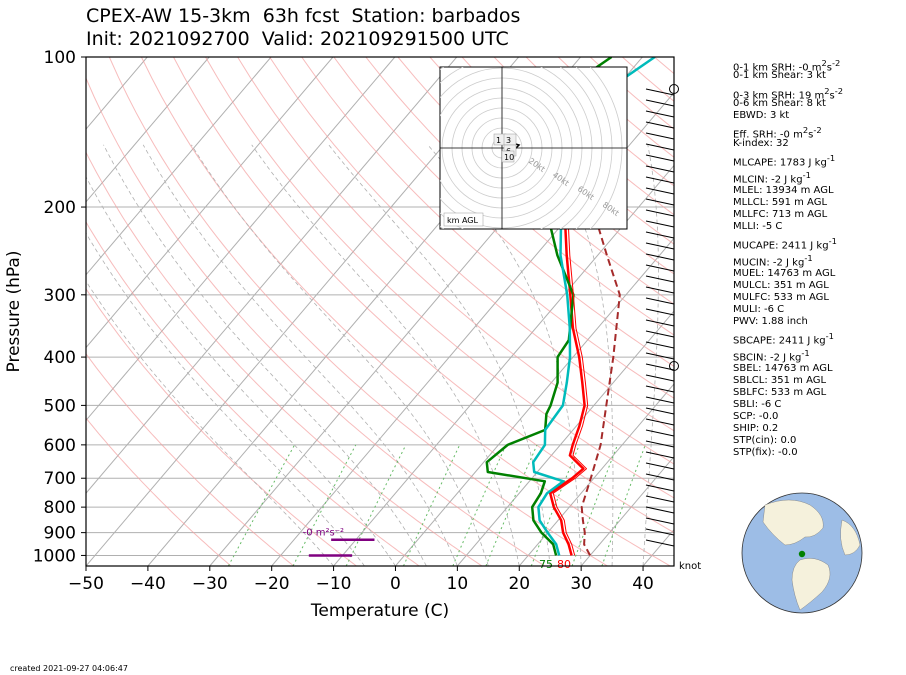  What do you see at coordinates (533, 148) in the screenshot?
I see `hodograph-inset: 20kt40kt60kt80kt13610km AGL` at bounding box center [533, 148].